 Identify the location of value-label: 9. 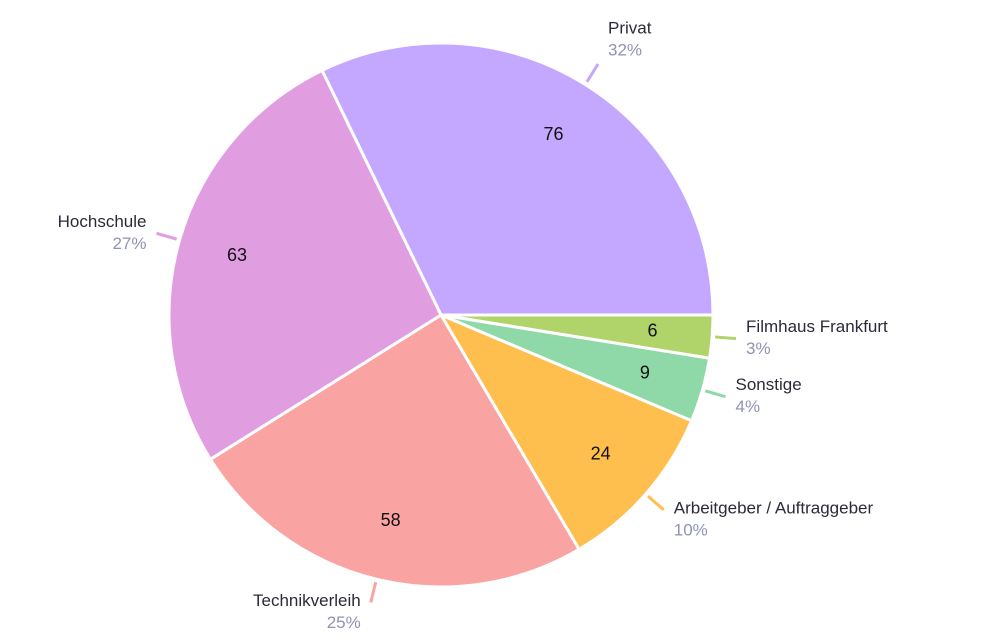
(645, 372).